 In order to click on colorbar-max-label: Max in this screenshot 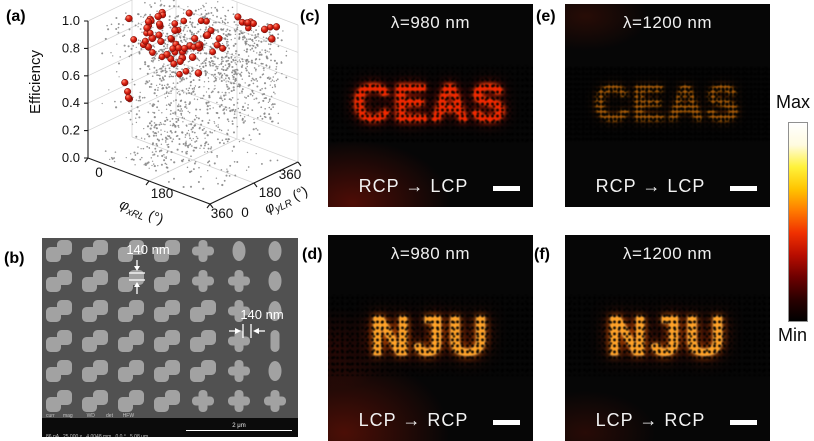, I will do `click(793, 102)`.